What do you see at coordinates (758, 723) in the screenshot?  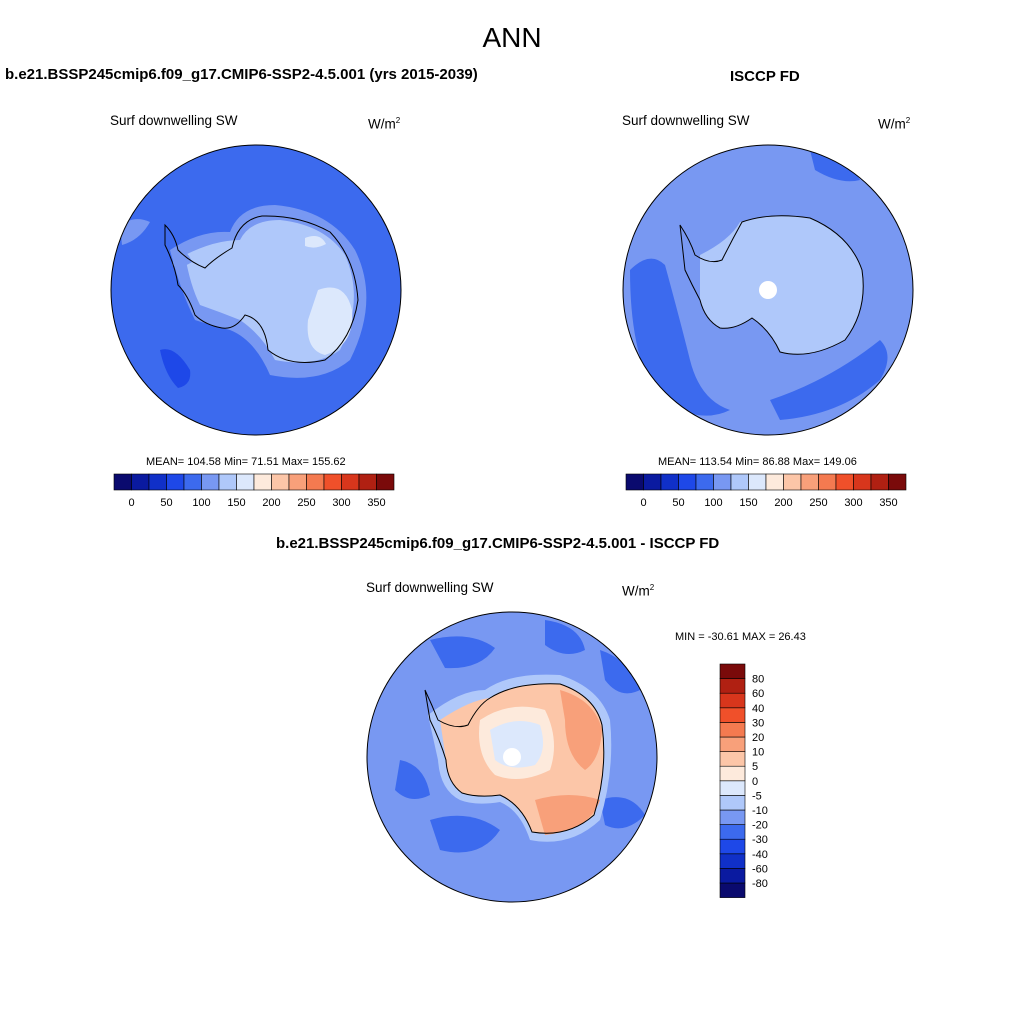 I see `diff-colorbar-tick-label-11: 30` at bounding box center [758, 723].